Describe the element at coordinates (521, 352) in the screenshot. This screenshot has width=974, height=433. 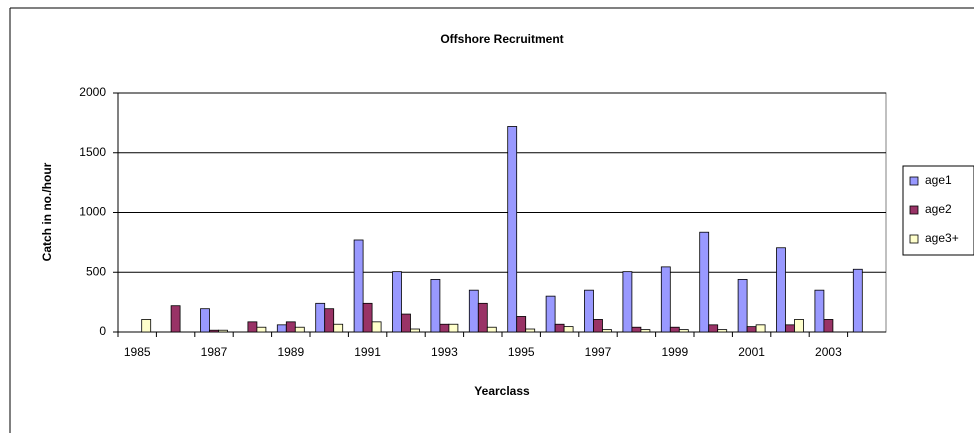
I see `x-tick-label: 1995` at that location.